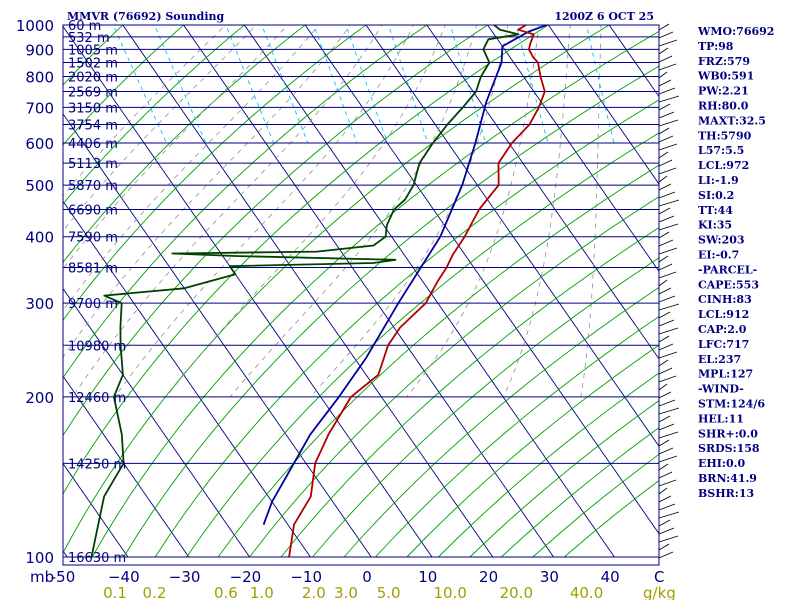 This screenshot has height=600, width=800. I want to click on index-line: BRN:41.9, so click(727, 478).